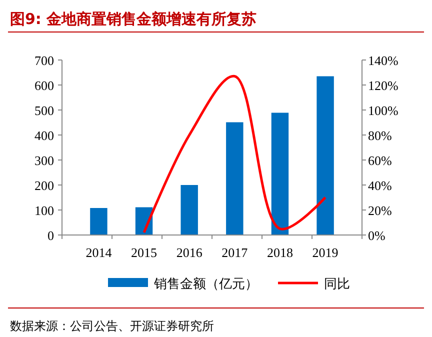 This screenshot has height=337, width=432. I want to click on y2-tick-label: 140%, so click(383, 60).